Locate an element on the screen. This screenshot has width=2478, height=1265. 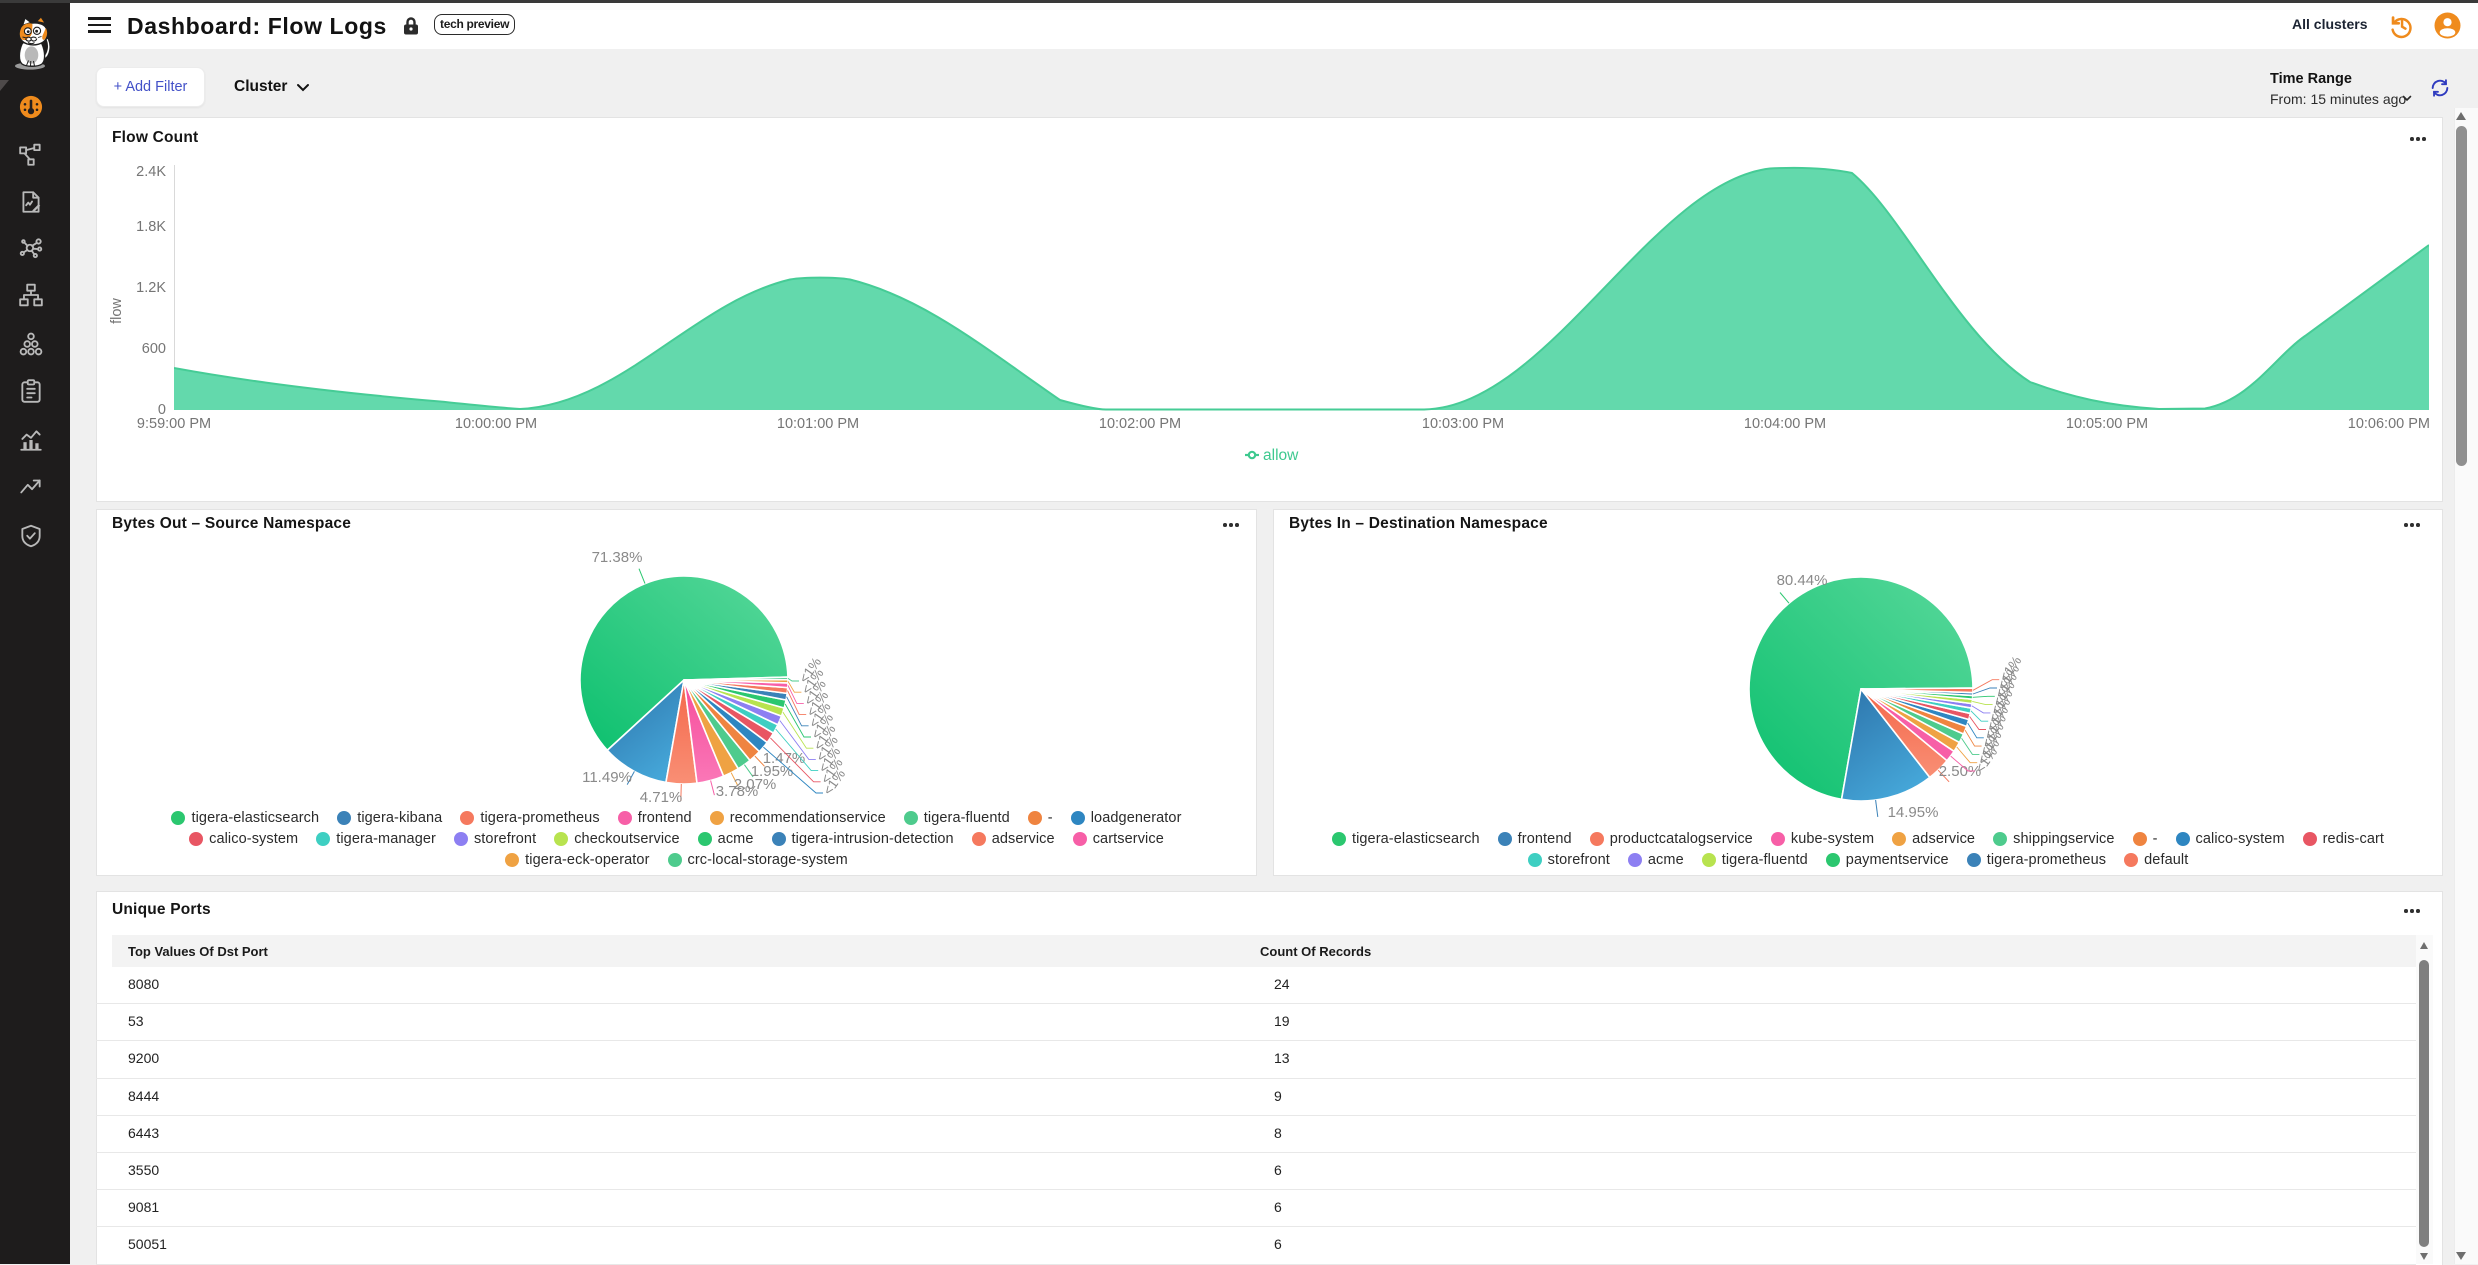
svg-text: 71.38% is located at coordinates (617, 557).